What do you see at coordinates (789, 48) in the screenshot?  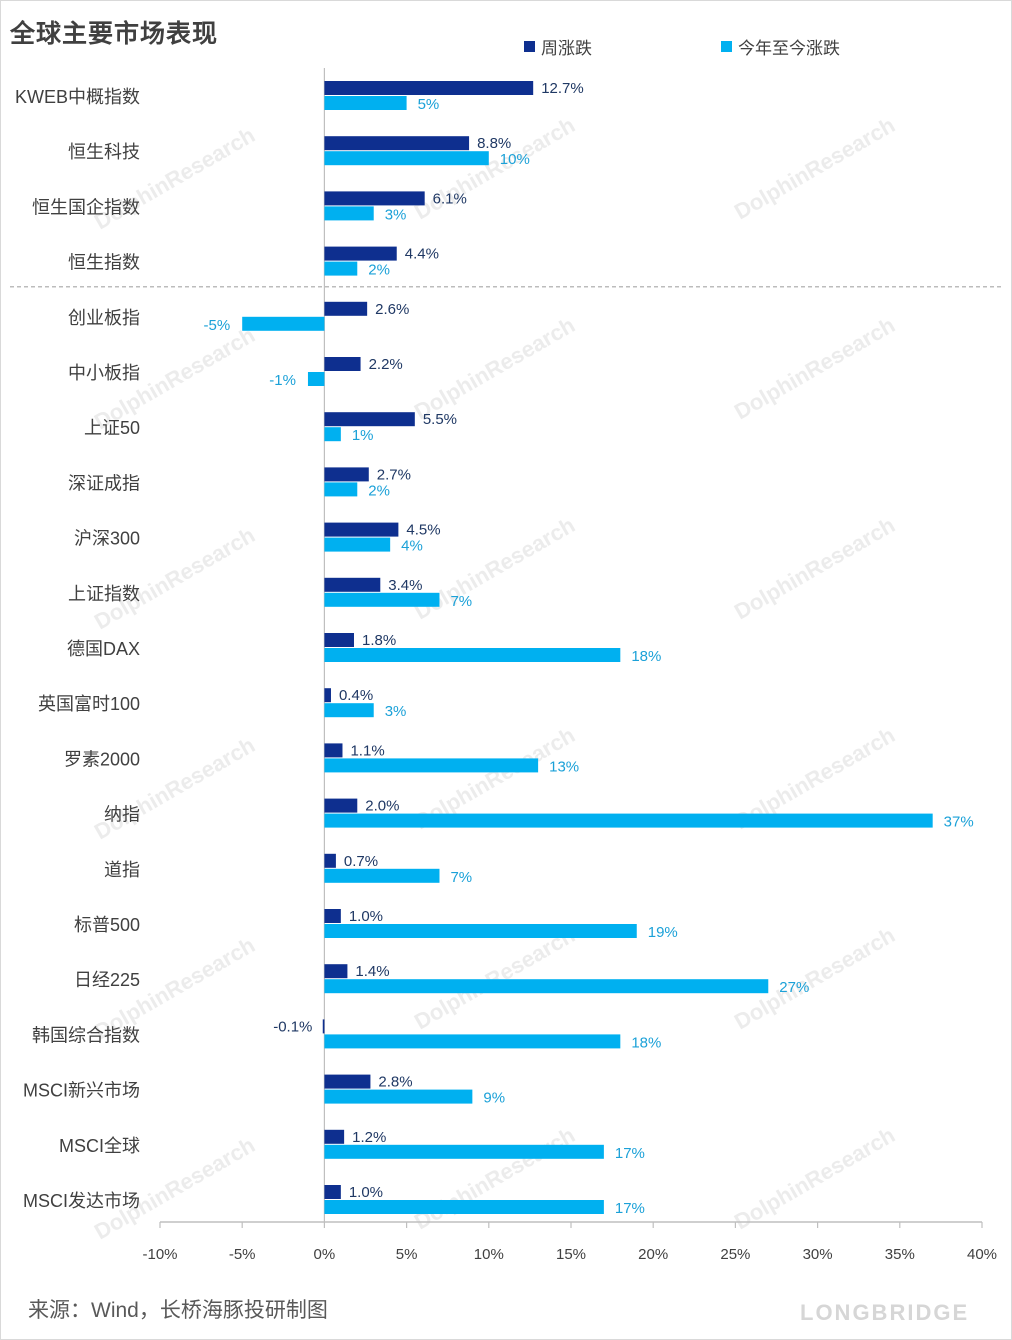 I see `legend-ytd-label: 今年至今涨跌` at bounding box center [789, 48].